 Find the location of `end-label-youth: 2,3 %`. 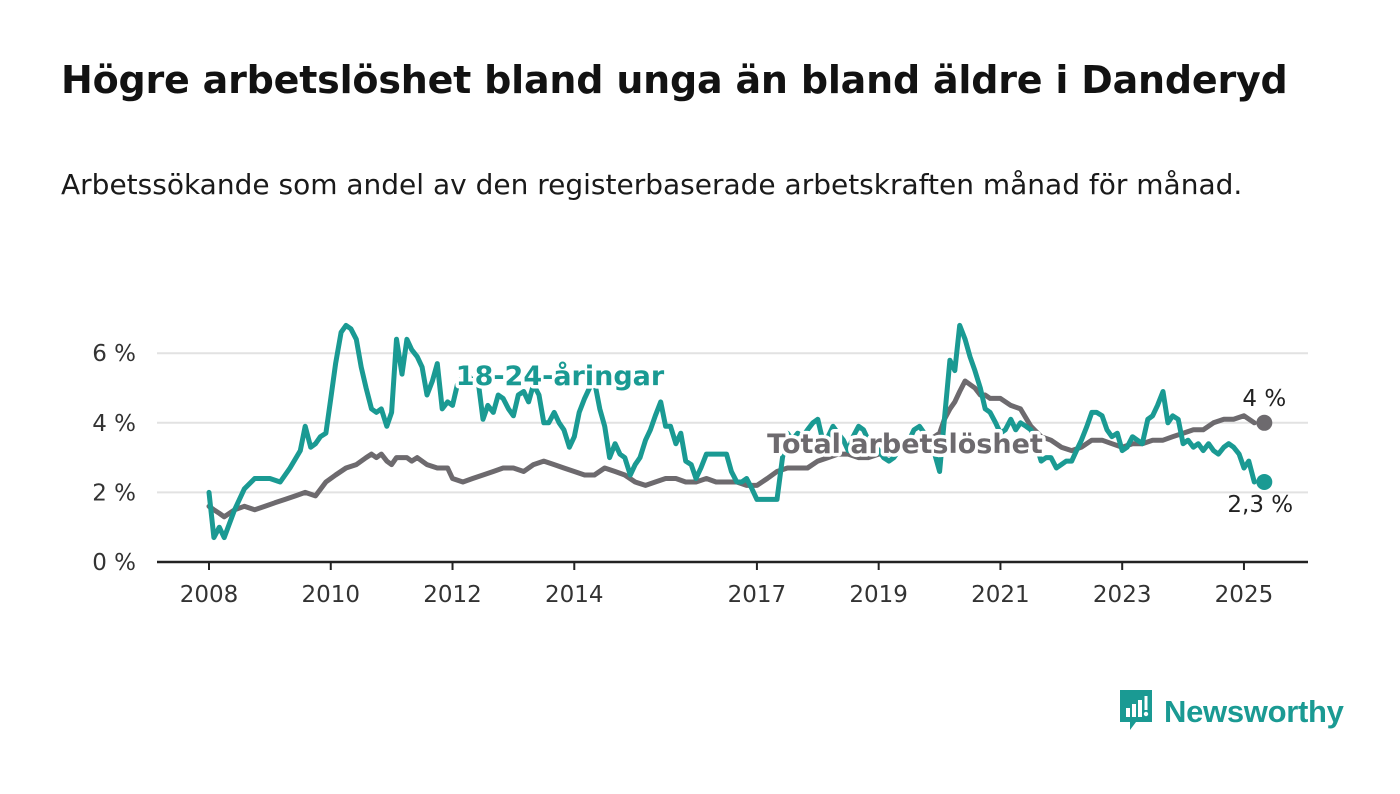

end-label-youth: 2,3 % is located at coordinates (1260, 505).